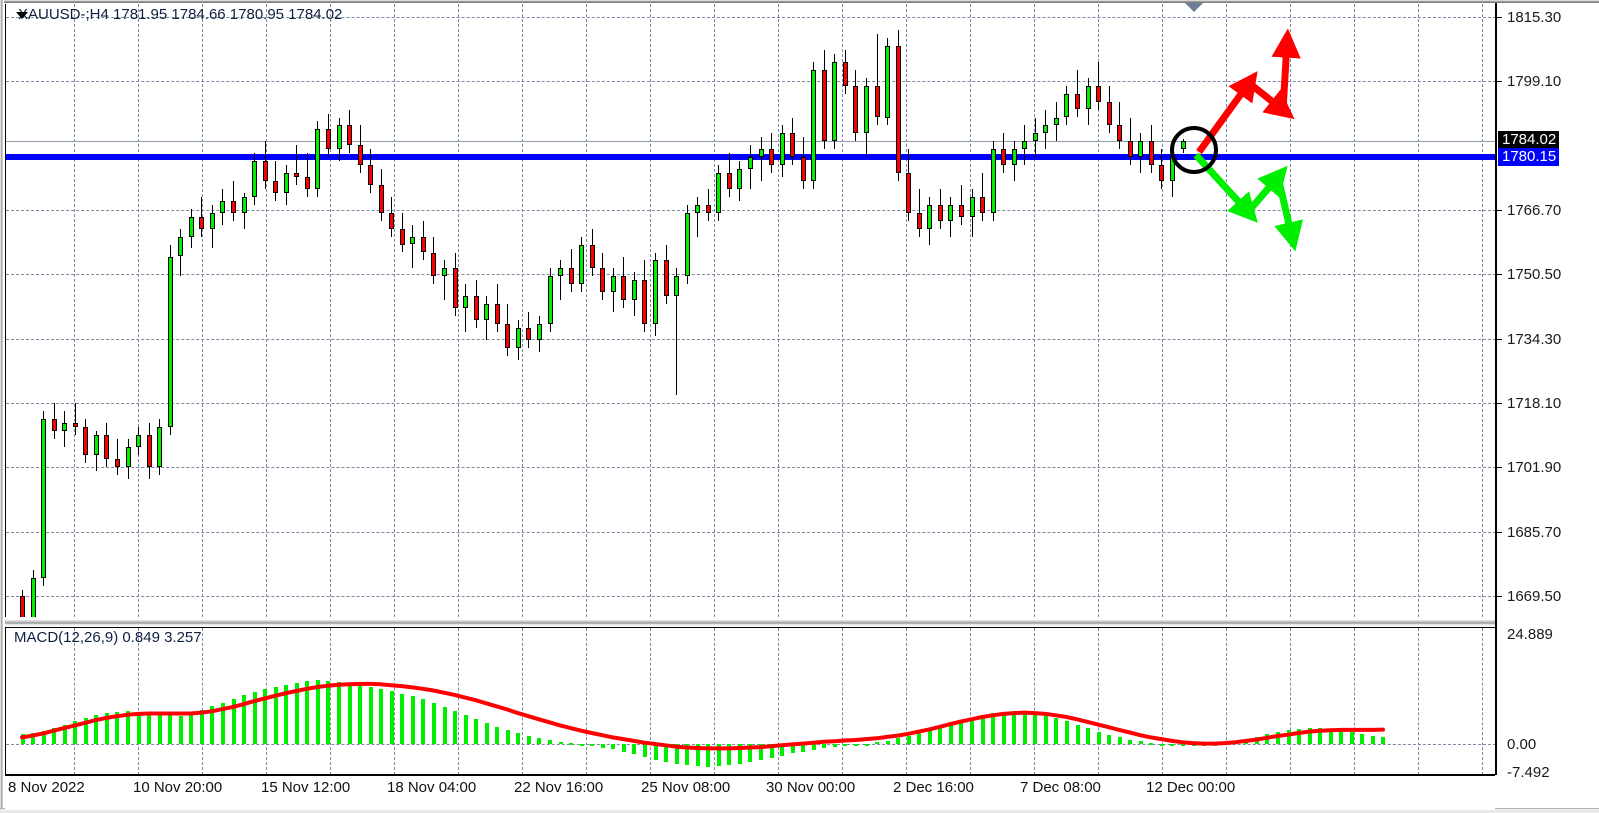 The height and width of the screenshot is (813, 1599). Describe the element at coordinates (751, 142) in the screenshot. I see `last-price-line` at that location.